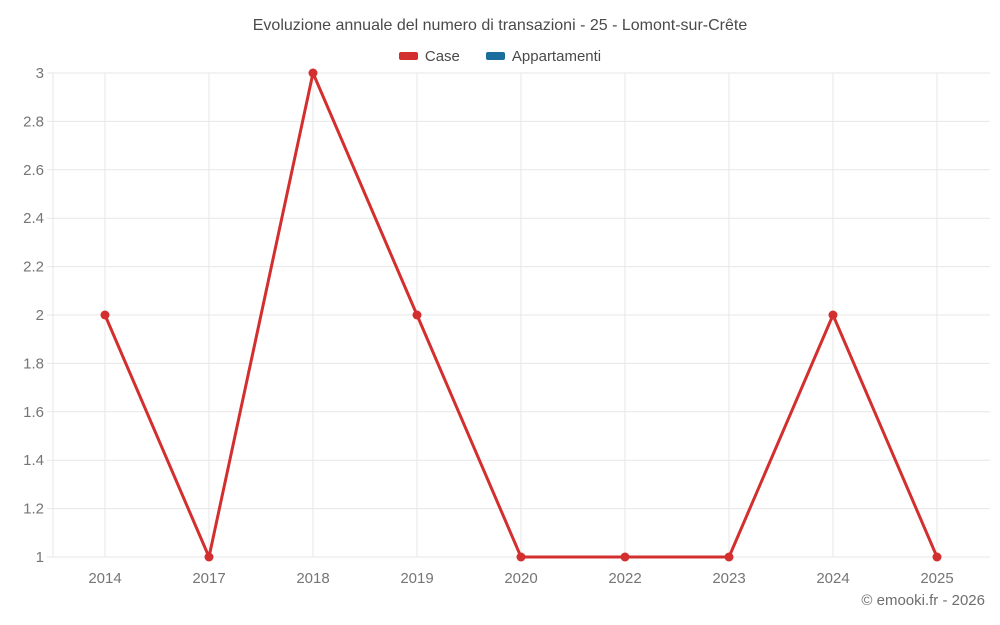  Describe the element at coordinates (104, 578) in the screenshot. I see `x-tick-label: 2014` at that location.